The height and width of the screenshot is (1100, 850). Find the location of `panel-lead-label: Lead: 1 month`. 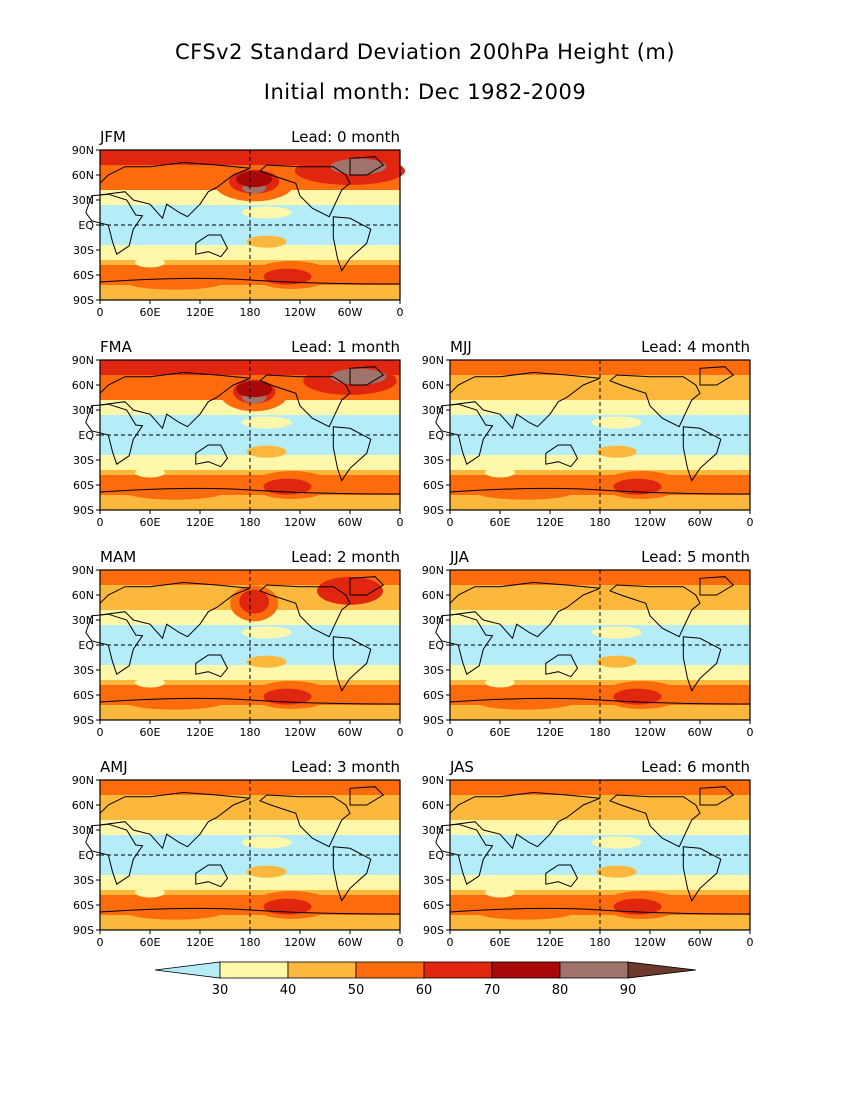

panel-lead-label: Lead: 1 month is located at coordinates (345, 347).